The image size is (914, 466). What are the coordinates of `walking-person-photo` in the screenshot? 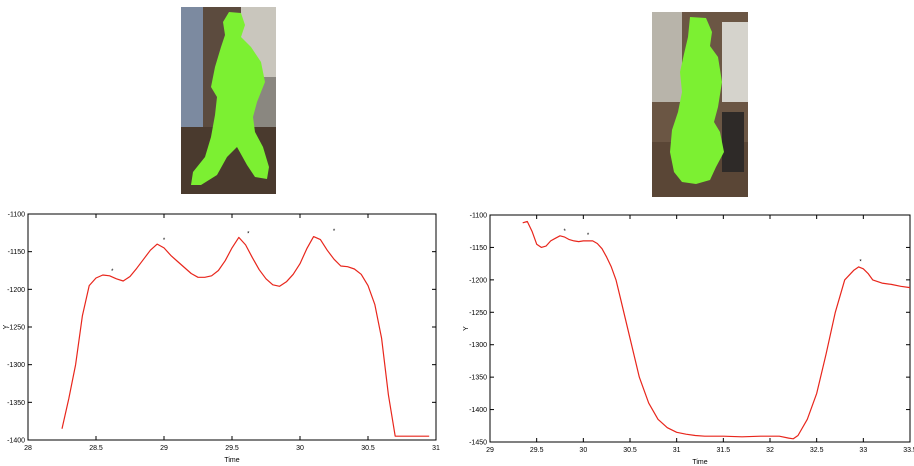 It's located at (228, 100).